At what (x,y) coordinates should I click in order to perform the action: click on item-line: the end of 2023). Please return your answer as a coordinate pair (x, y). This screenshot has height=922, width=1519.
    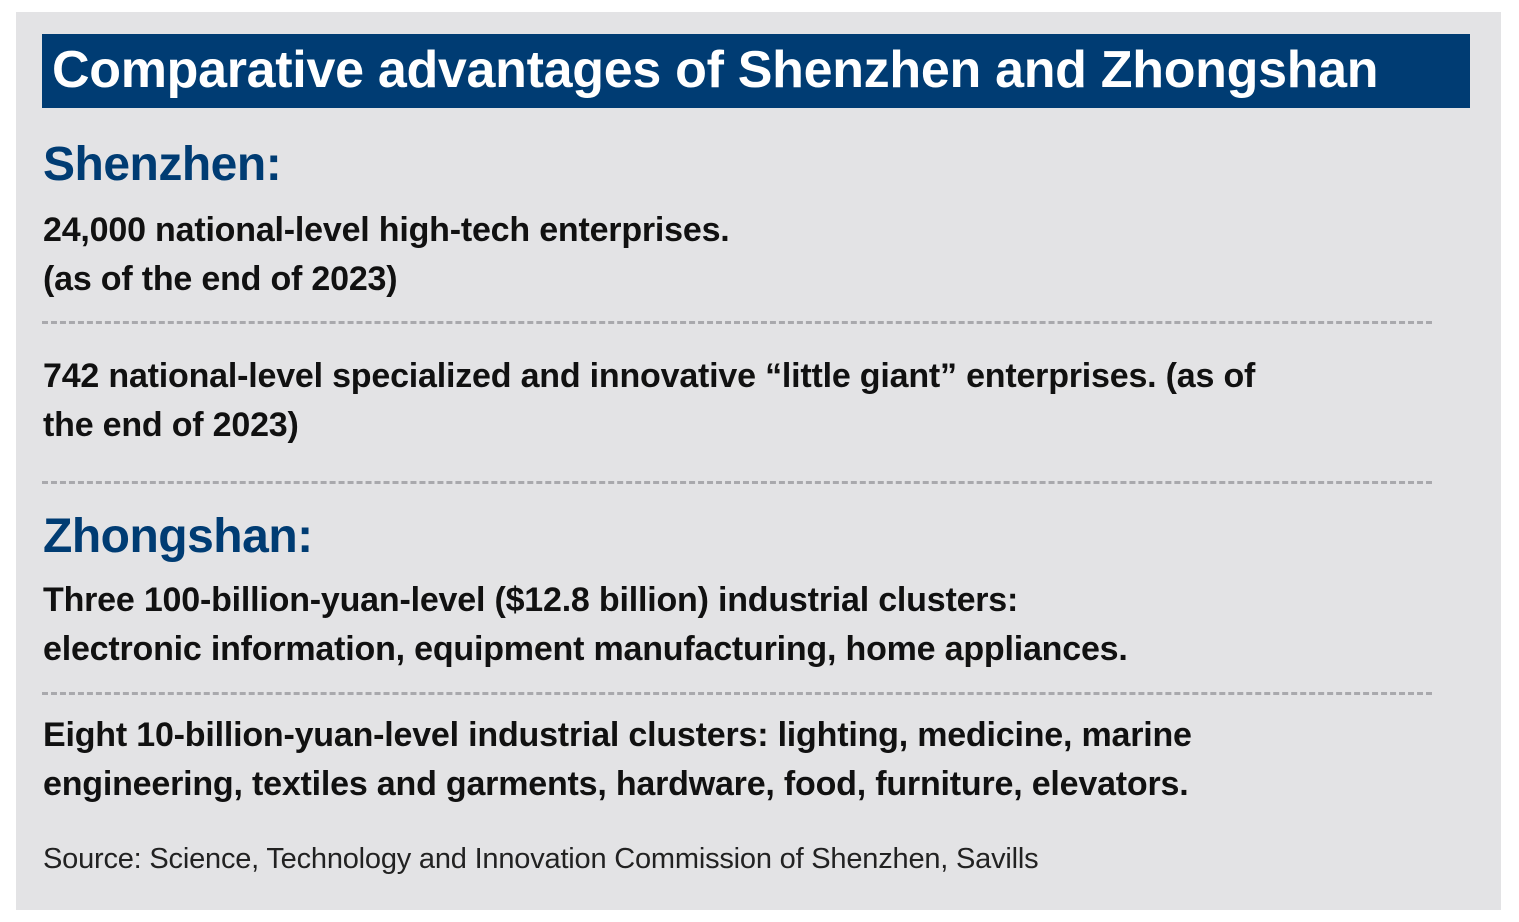
    Looking at the image, I should click on (171, 425).